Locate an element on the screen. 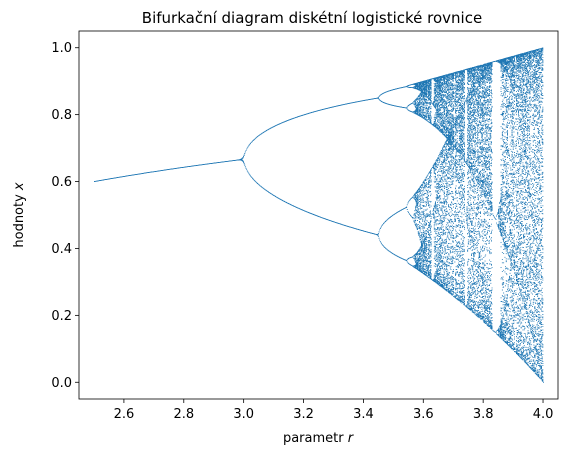 This screenshot has width=571, height=457. x-axis-title-variable: r is located at coordinates (351, 438).